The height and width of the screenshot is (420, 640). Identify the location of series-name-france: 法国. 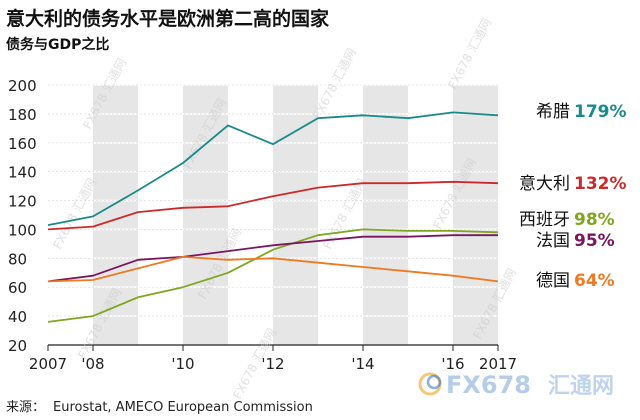
(553, 241).